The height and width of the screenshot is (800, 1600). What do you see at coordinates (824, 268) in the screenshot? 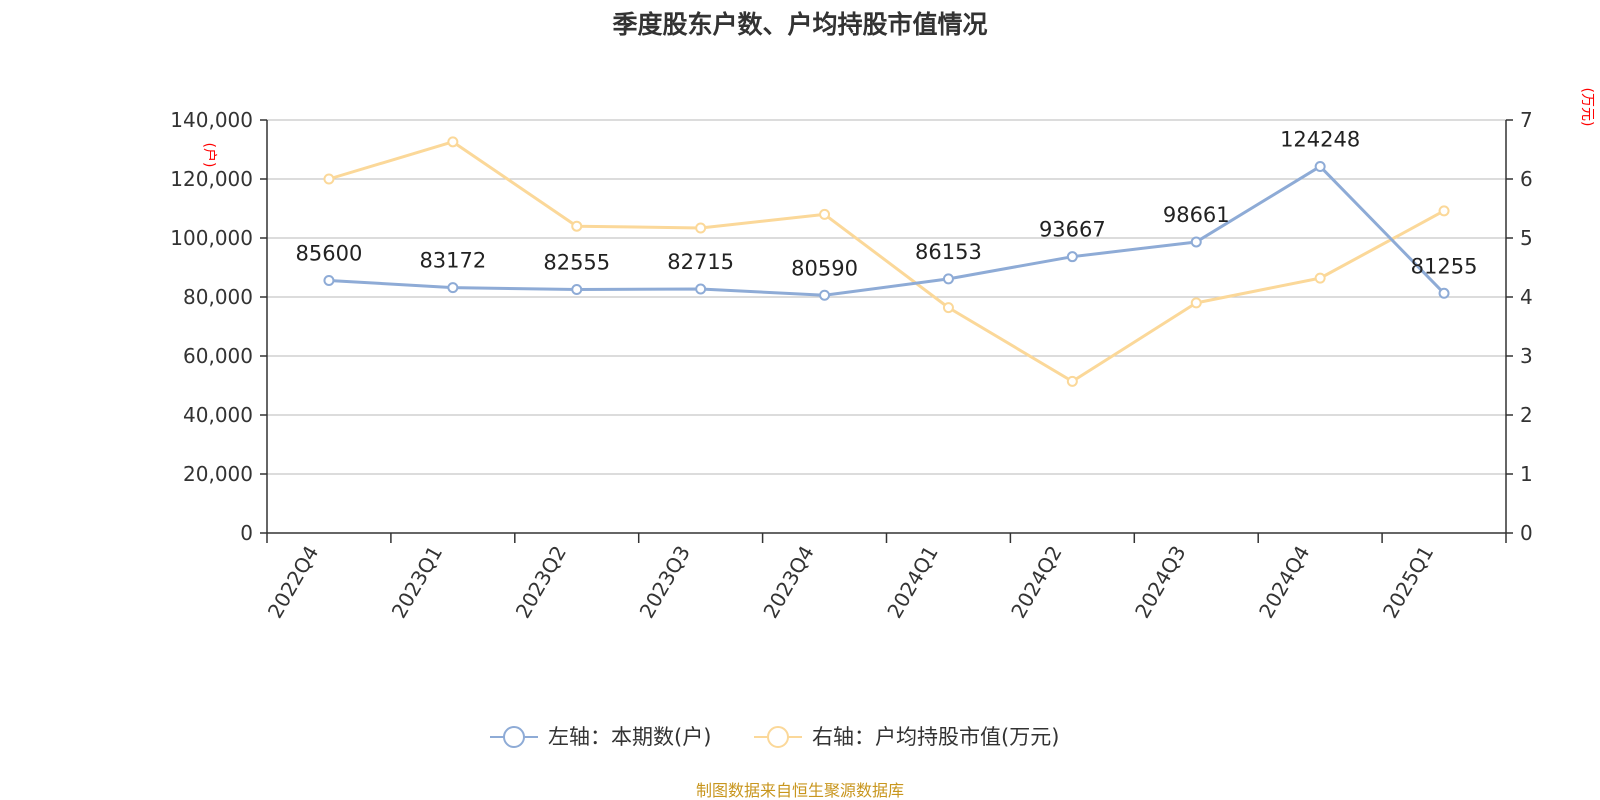
I see `data-label: 80590` at bounding box center [824, 268].